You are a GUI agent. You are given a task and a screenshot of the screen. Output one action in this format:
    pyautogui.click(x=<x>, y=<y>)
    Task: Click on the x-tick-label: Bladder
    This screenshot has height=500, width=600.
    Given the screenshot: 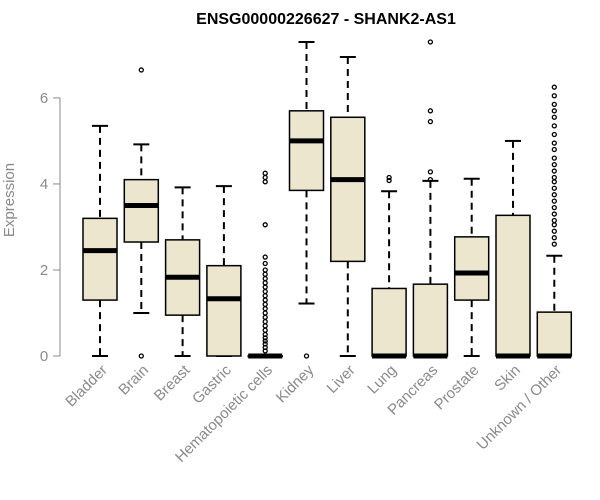 What is the action you would take?
    pyautogui.click(x=86, y=386)
    